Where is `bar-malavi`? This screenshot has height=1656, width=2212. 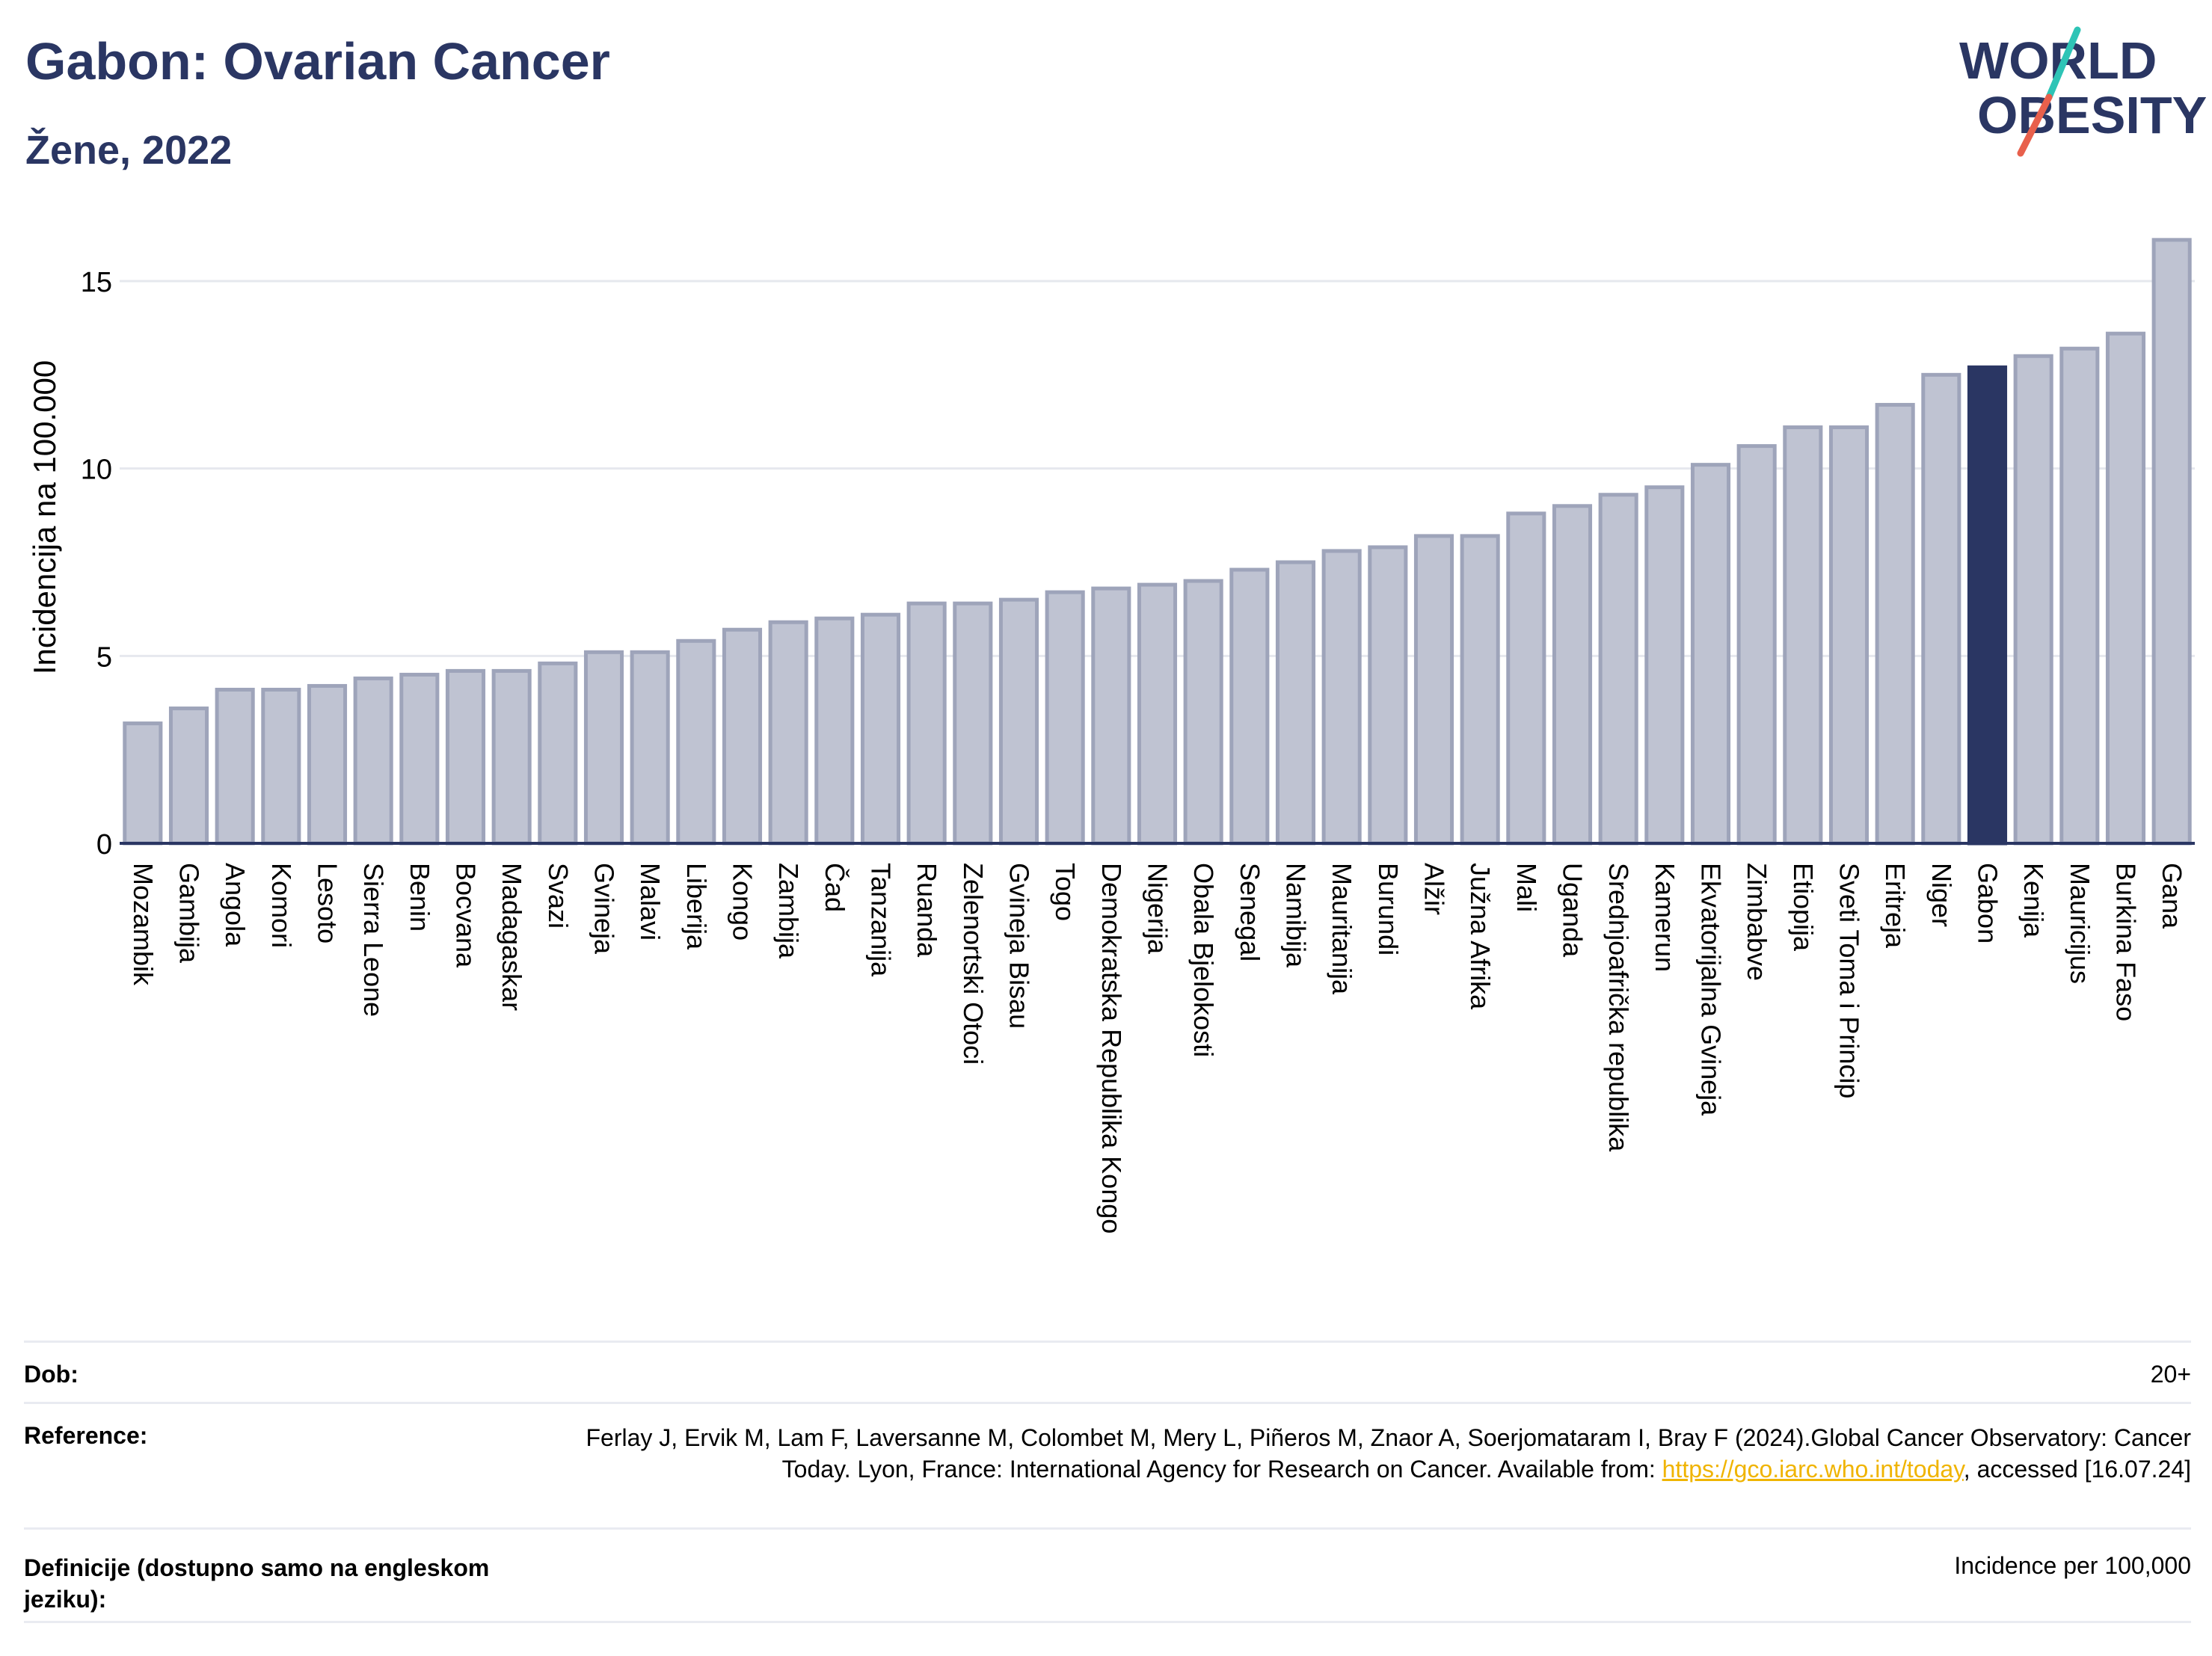 bar-malavi is located at coordinates (650, 748).